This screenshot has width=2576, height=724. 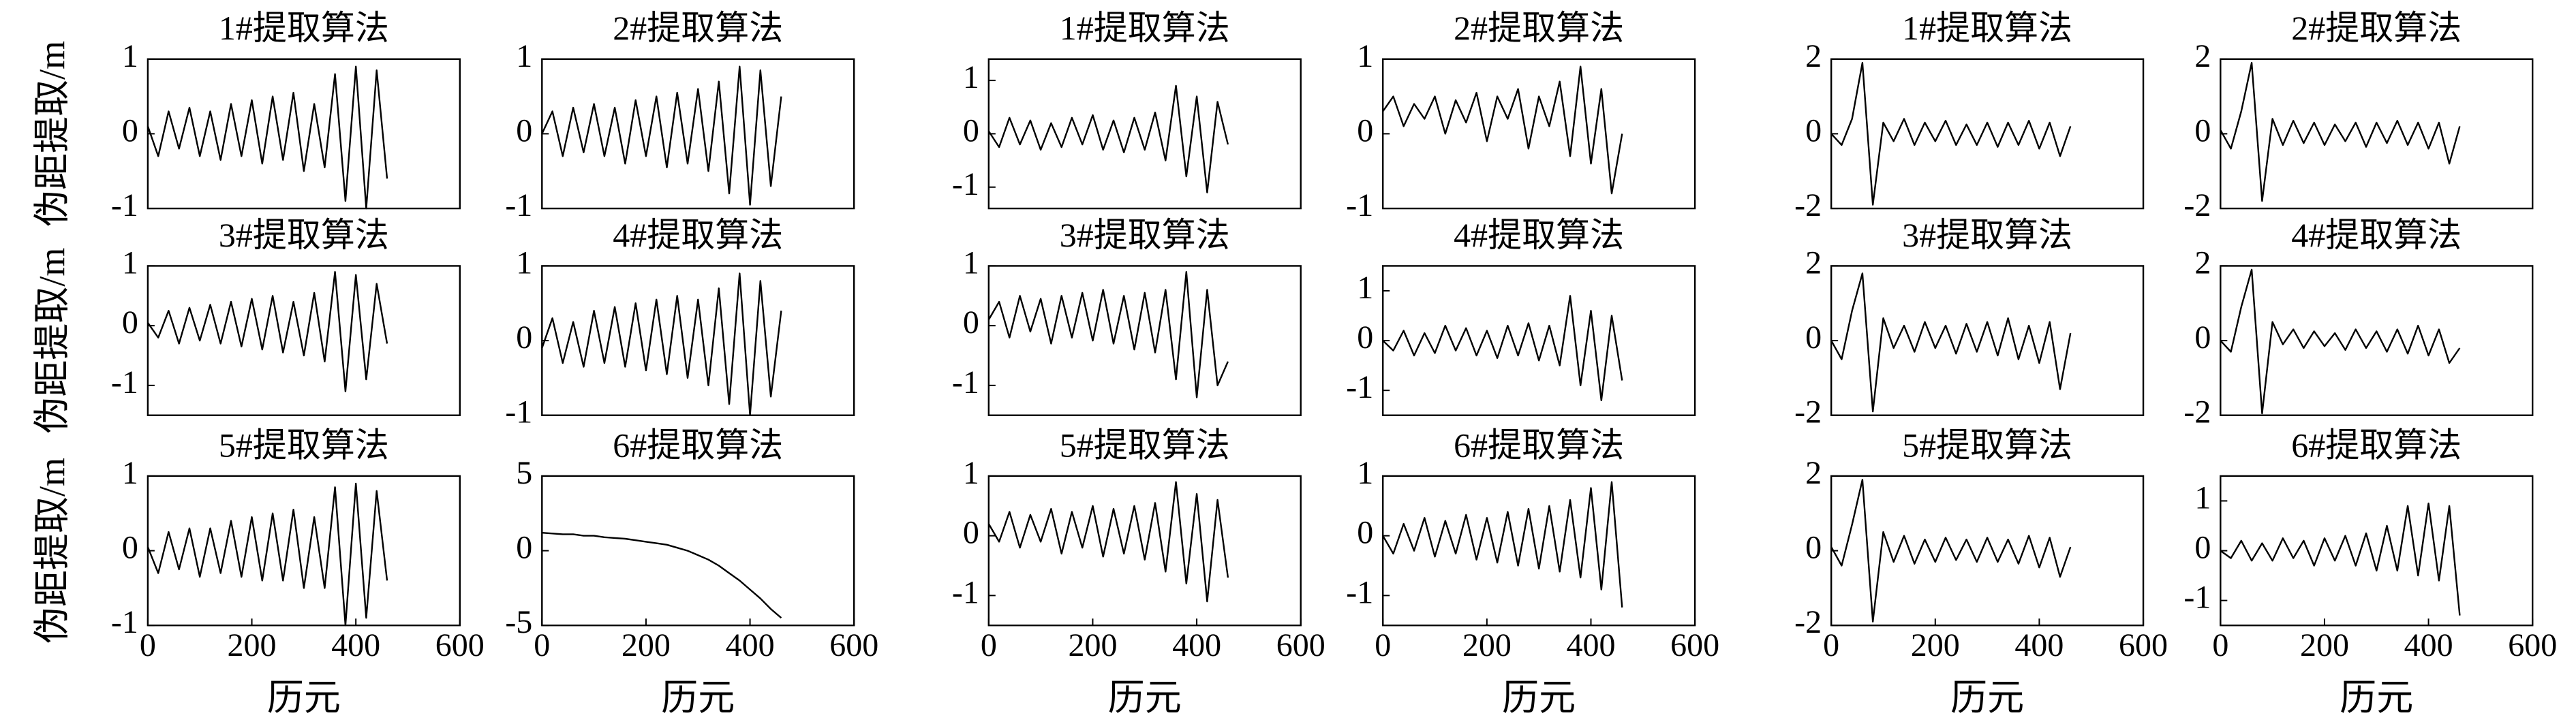 I want to click on subplot-title: 2#提取算法, so click(x=2376, y=28).